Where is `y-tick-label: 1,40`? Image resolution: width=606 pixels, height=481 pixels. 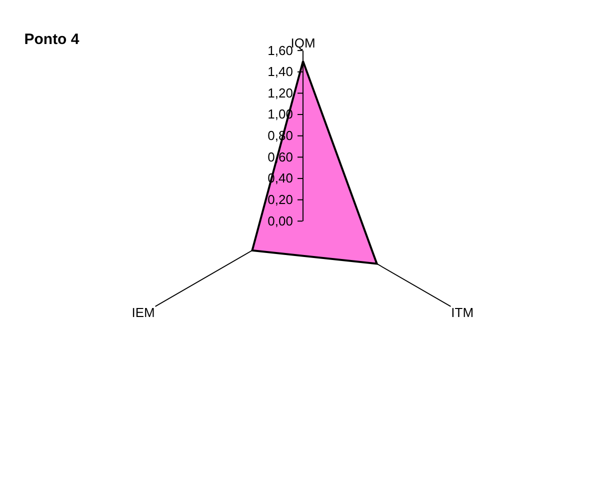 y-tick-label: 1,40 is located at coordinates (280, 72).